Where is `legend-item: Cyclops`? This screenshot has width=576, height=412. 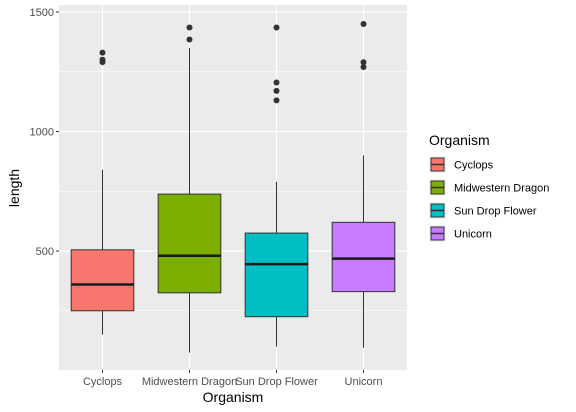
legend-item: Cyclops is located at coordinates (461, 164).